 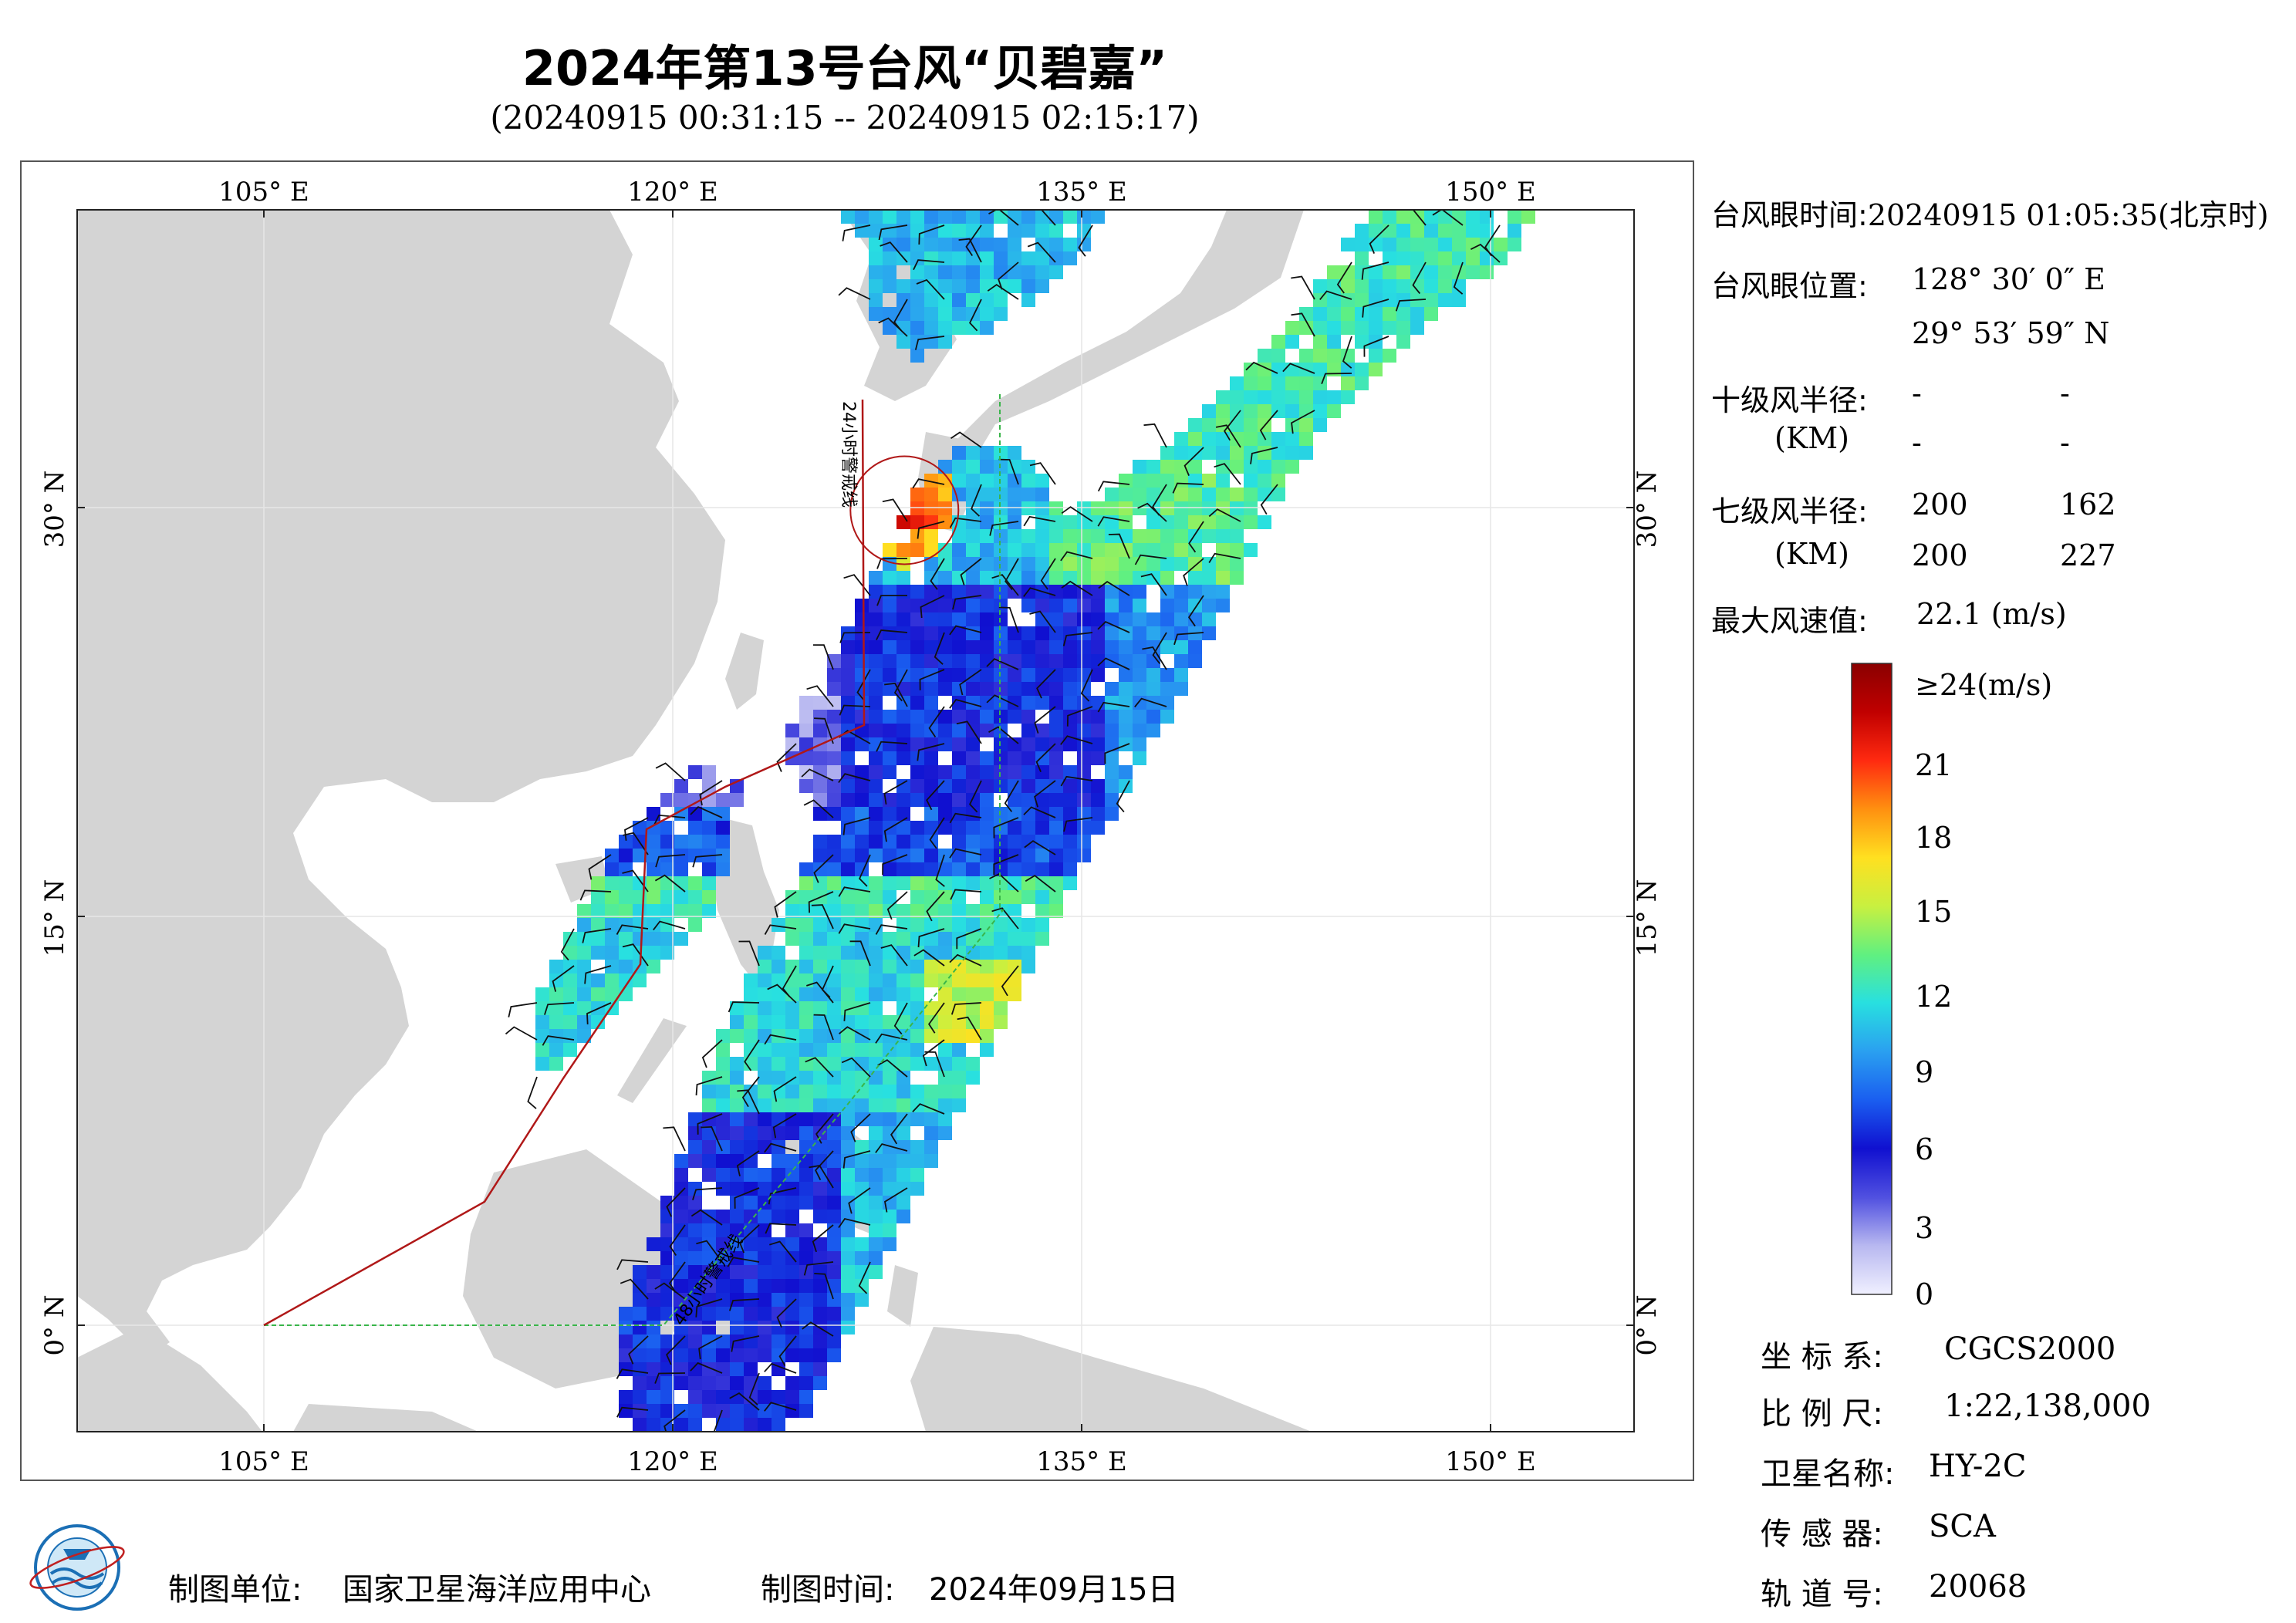 I want to click on colorbar-label-0: 0, so click(x=1924, y=1294).